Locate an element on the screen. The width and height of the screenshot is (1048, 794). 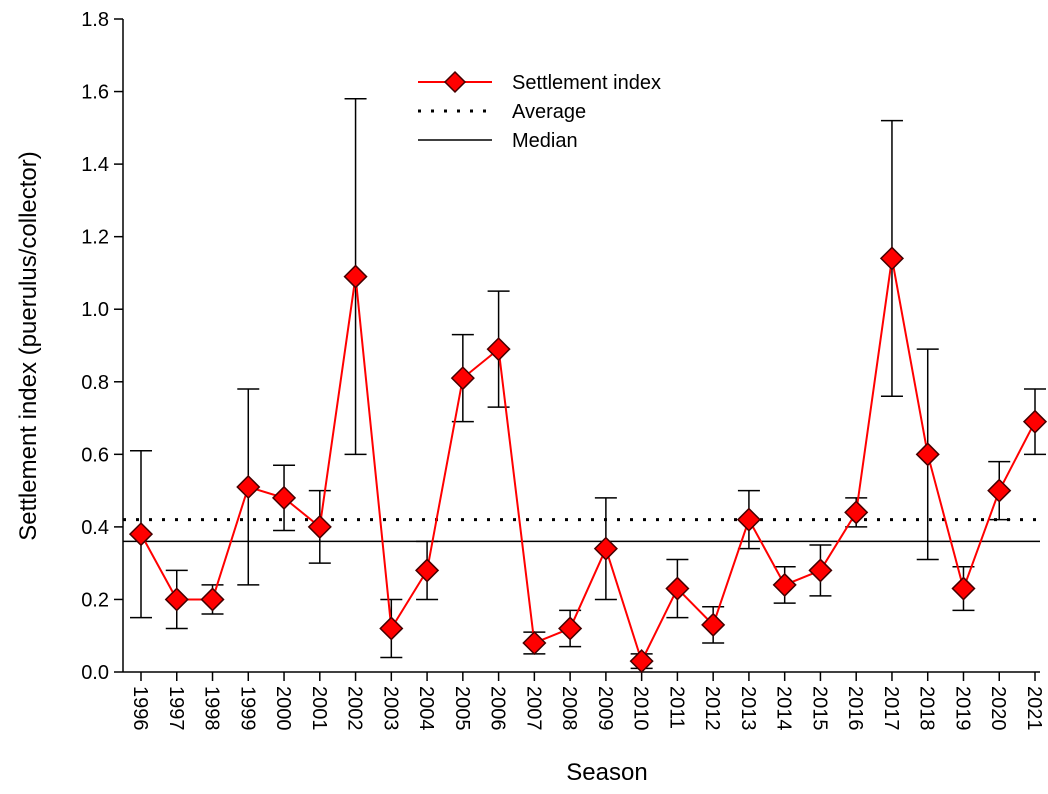
x-tick-label: 2017 is located at coordinates (891, 708).